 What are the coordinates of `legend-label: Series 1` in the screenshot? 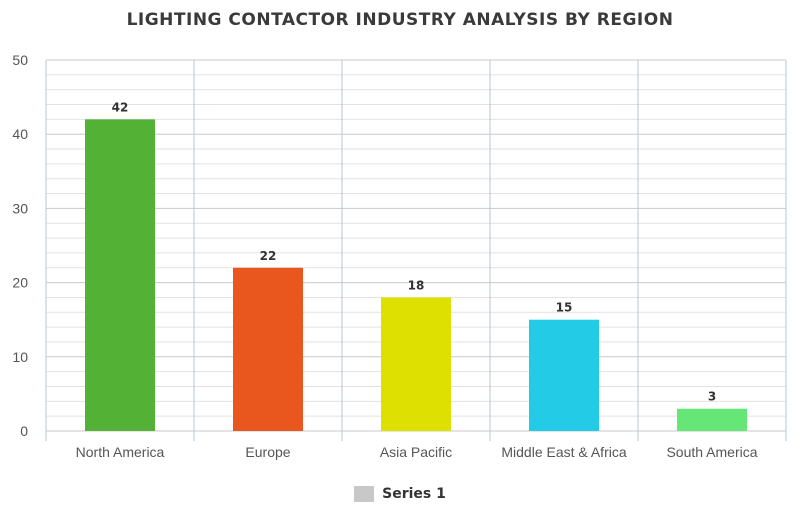 It's located at (414, 494).